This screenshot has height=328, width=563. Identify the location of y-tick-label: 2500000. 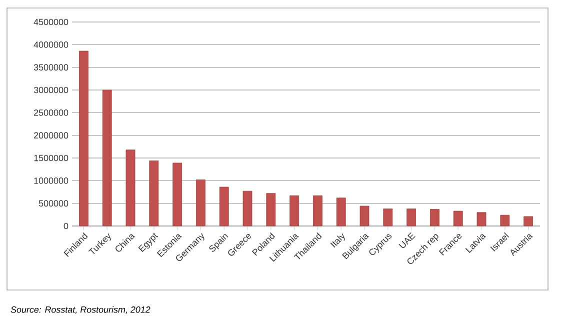
(51, 112).